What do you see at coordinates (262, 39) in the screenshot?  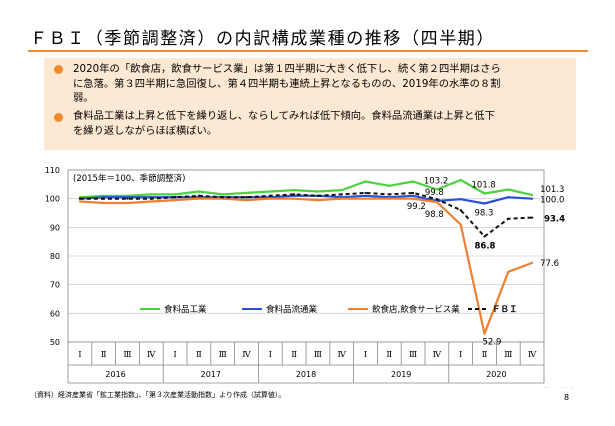 I see `page-title: ＦＢＩ（季節調整済）の内訳構成業種の推移（四半期）` at bounding box center [262, 39].